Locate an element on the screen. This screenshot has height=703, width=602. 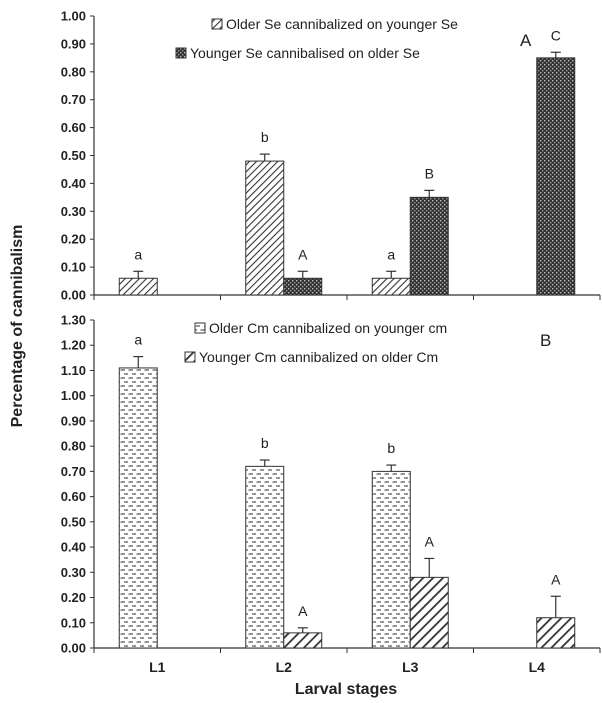
y-axis-title: Percentage of cannibalism is located at coordinates (17, 326).